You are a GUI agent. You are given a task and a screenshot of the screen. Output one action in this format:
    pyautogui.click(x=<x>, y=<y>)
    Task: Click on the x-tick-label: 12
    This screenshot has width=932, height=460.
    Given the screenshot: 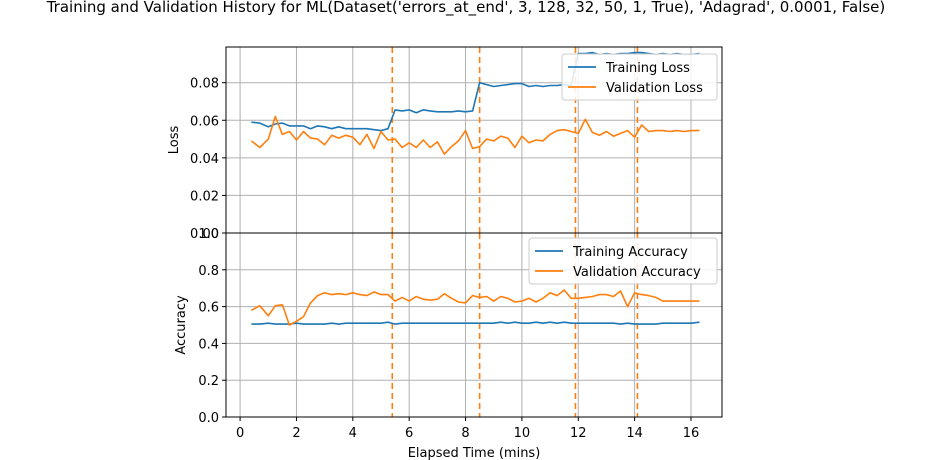 What is the action you would take?
    pyautogui.click(x=578, y=433)
    